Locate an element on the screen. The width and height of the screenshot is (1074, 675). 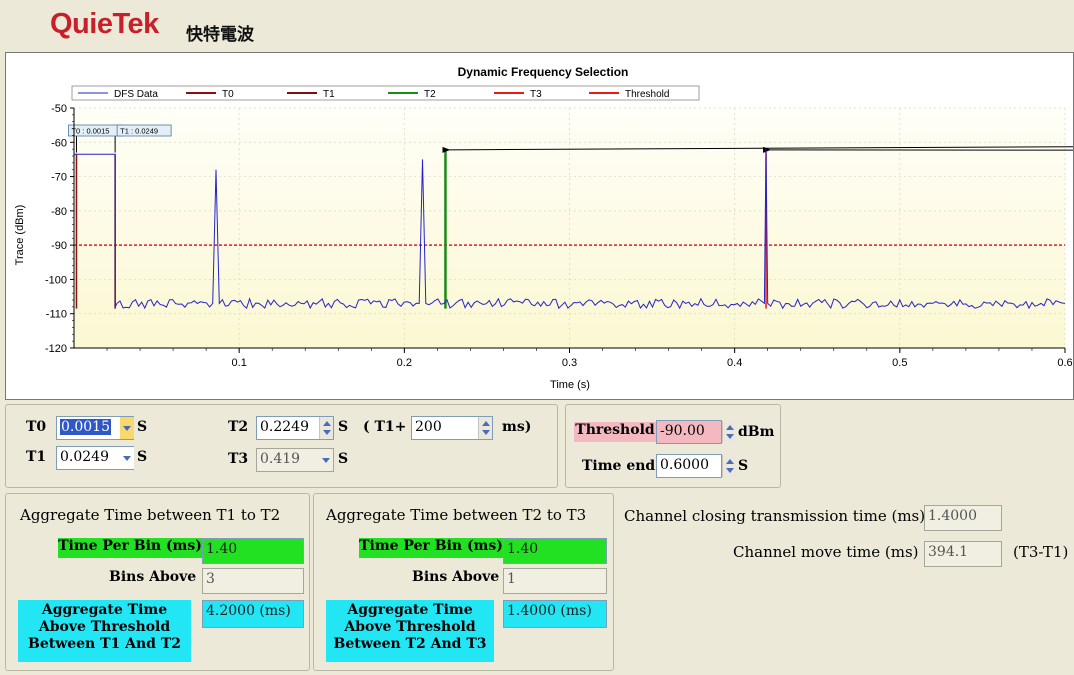
legend-label: DFS Data is located at coordinates (136, 94).